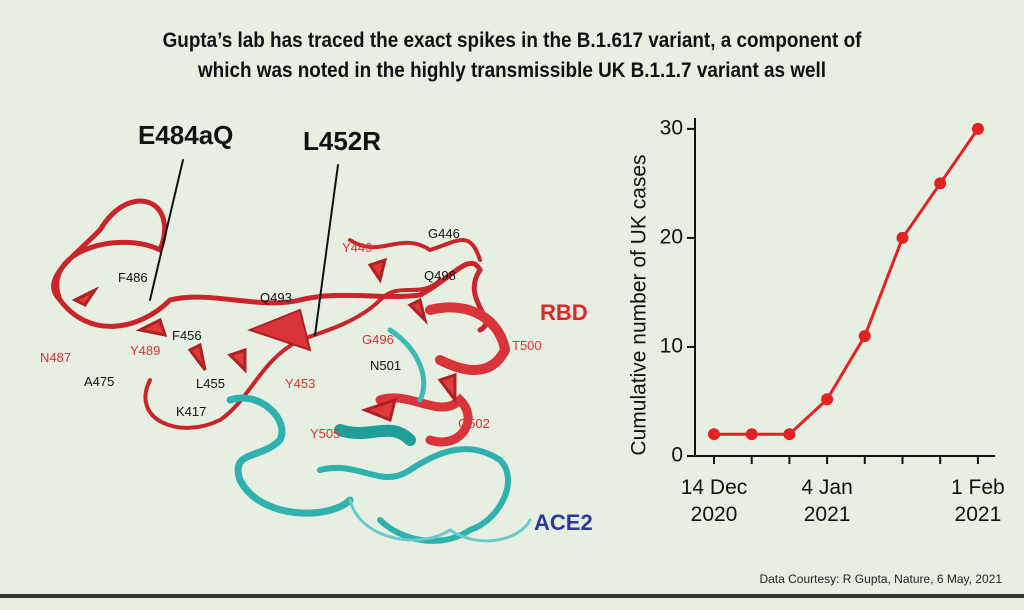  Describe the element at coordinates (639, 304) in the screenshot. I see `y-axis-label: Cumulative number of UK cases` at that location.